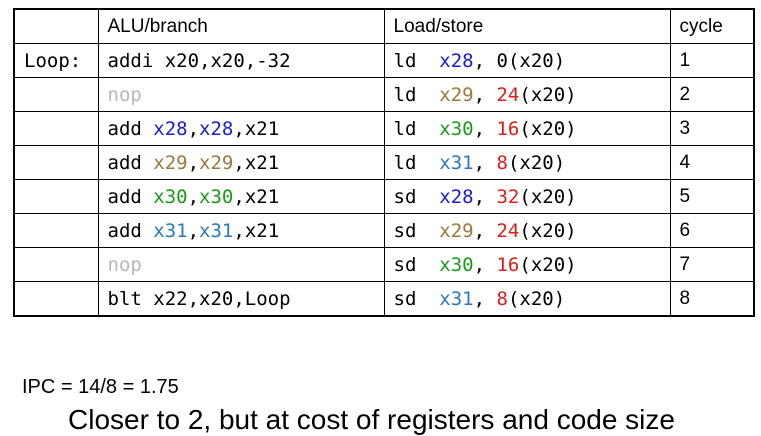  I want to click on header-cycle: cycle, so click(712, 26).